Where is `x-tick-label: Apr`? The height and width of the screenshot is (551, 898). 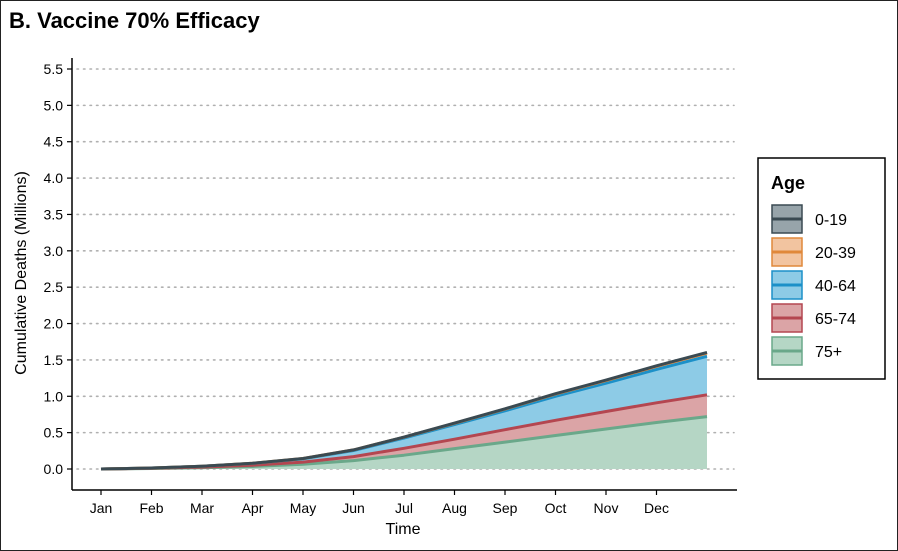
x-tick-label: Apr is located at coordinates (253, 508).